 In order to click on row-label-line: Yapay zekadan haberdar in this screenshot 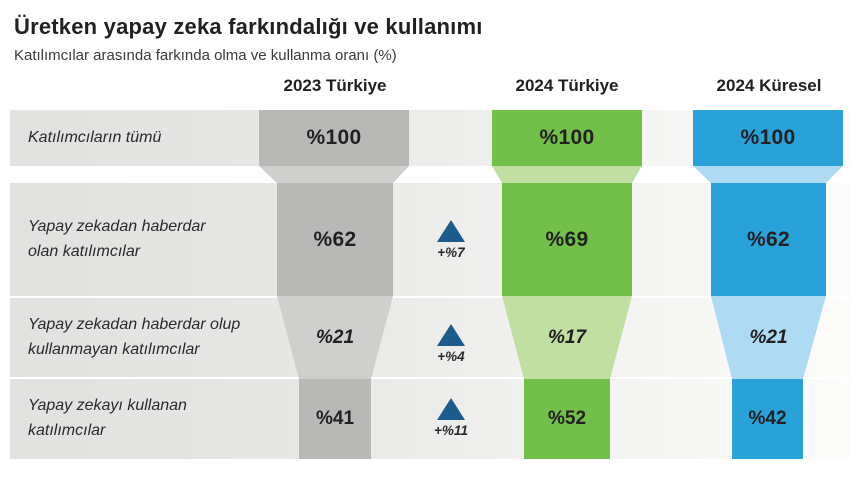, I will do `click(117, 226)`.